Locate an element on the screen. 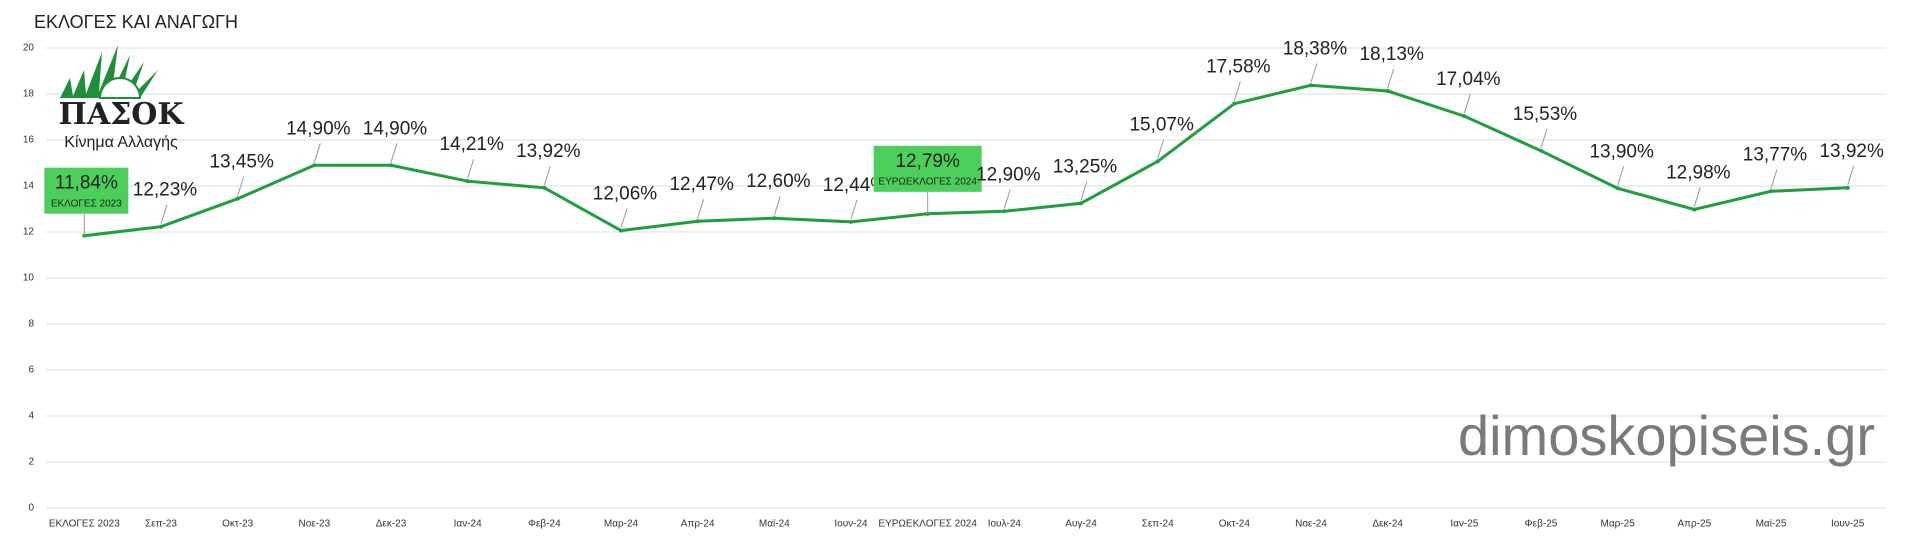  value-label: 13,25% is located at coordinates (1085, 166).